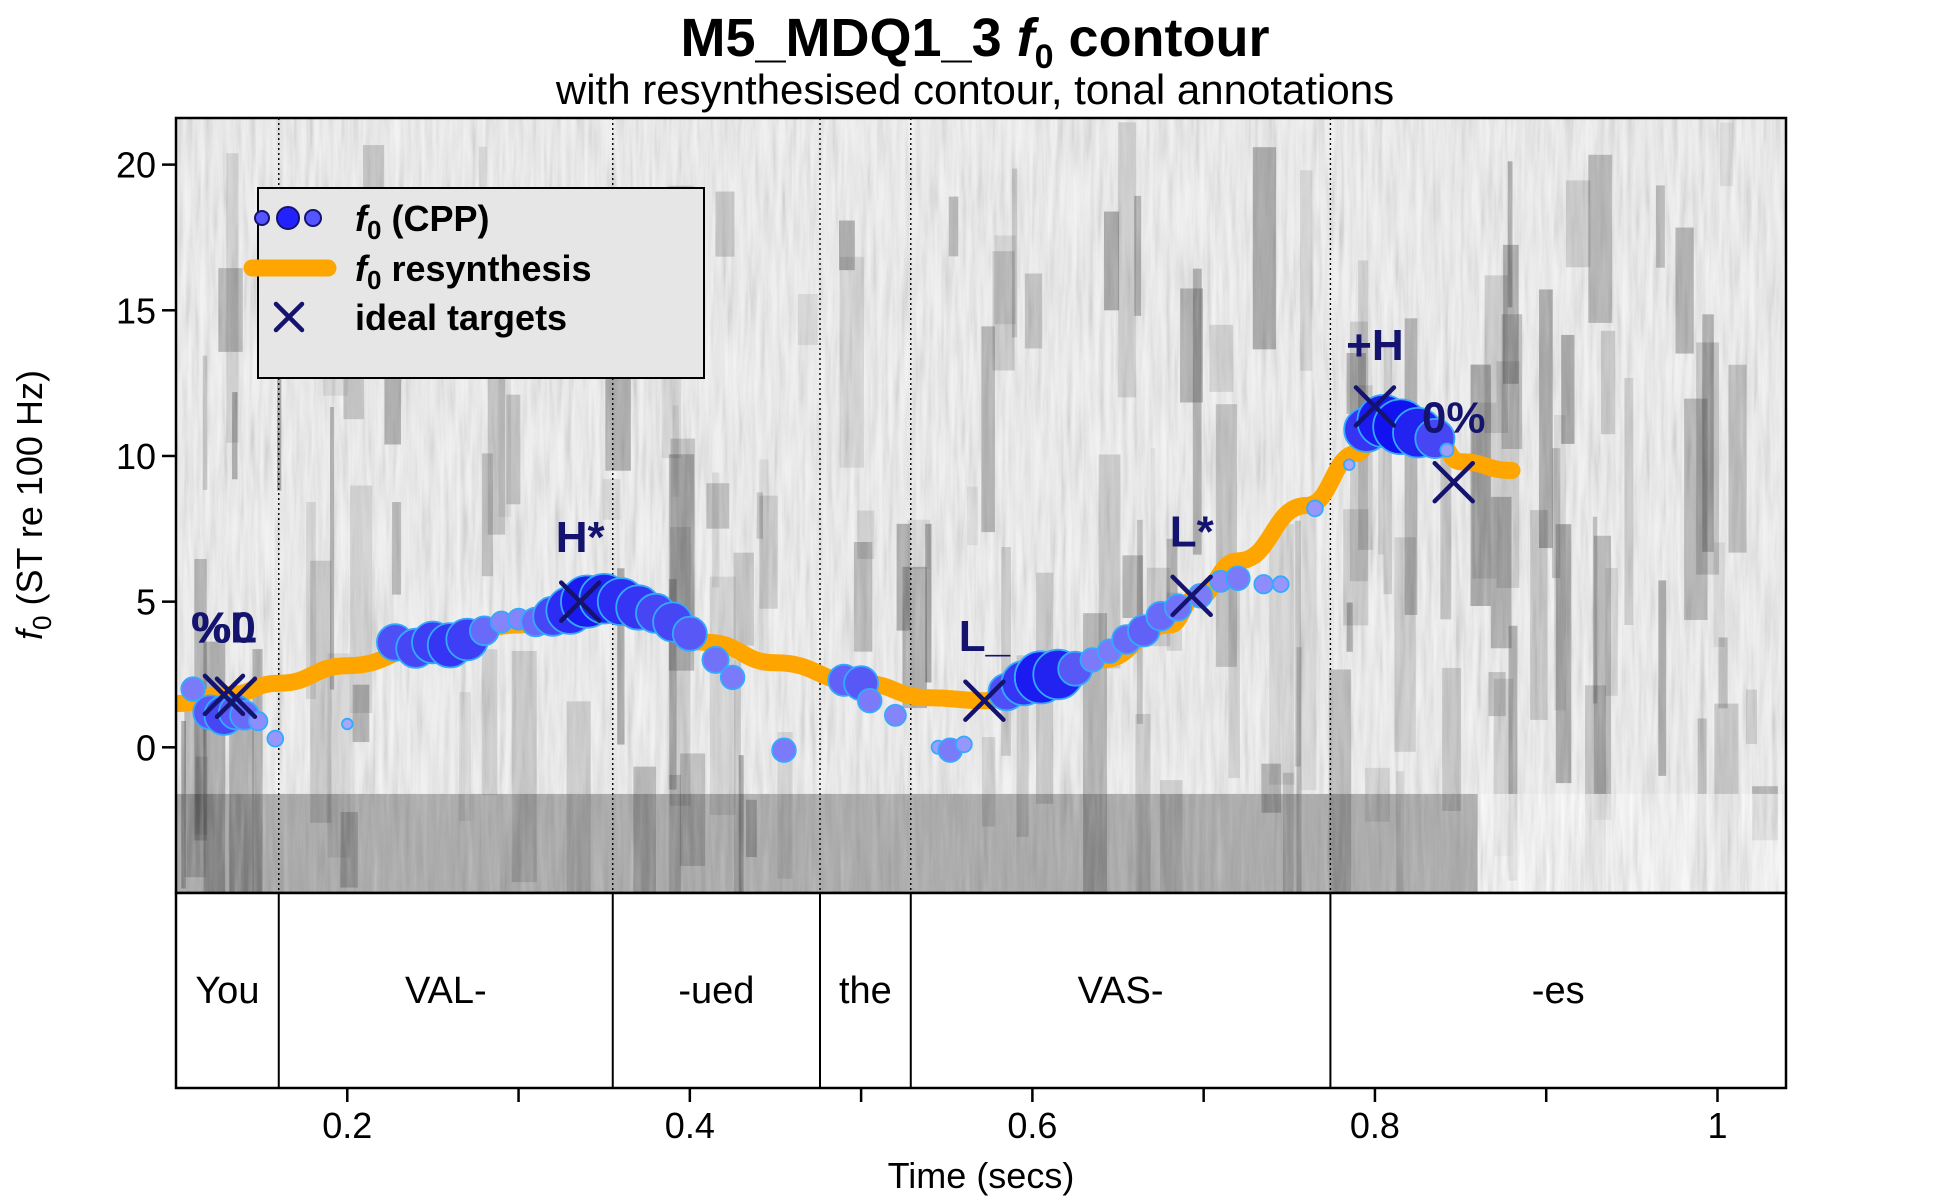 This screenshot has height=1200, width=1950. I want to click on tone-label: +H, so click(1374, 345).